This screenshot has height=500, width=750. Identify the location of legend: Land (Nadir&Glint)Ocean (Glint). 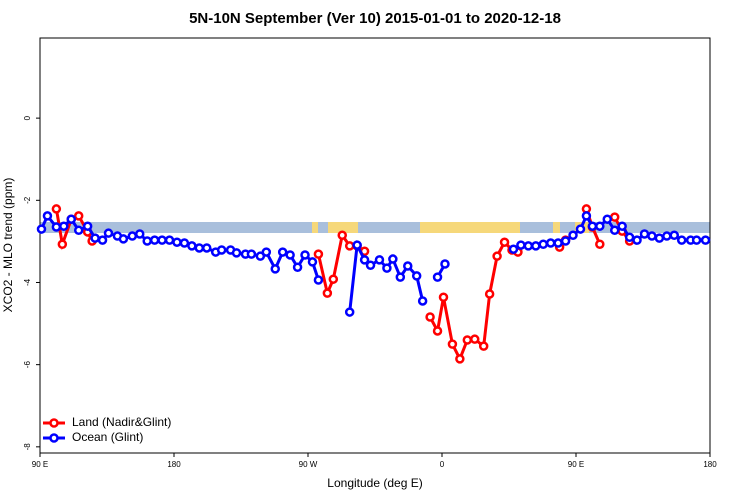
(107, 429).